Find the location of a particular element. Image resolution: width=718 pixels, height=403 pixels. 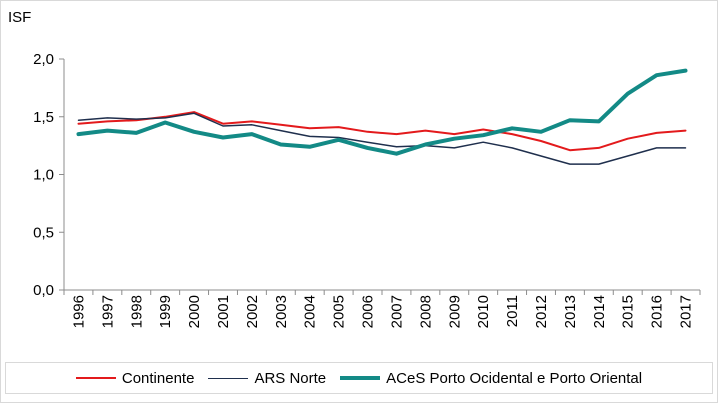

legend-swatch-aces-porto is located at coordinates (360, 378).